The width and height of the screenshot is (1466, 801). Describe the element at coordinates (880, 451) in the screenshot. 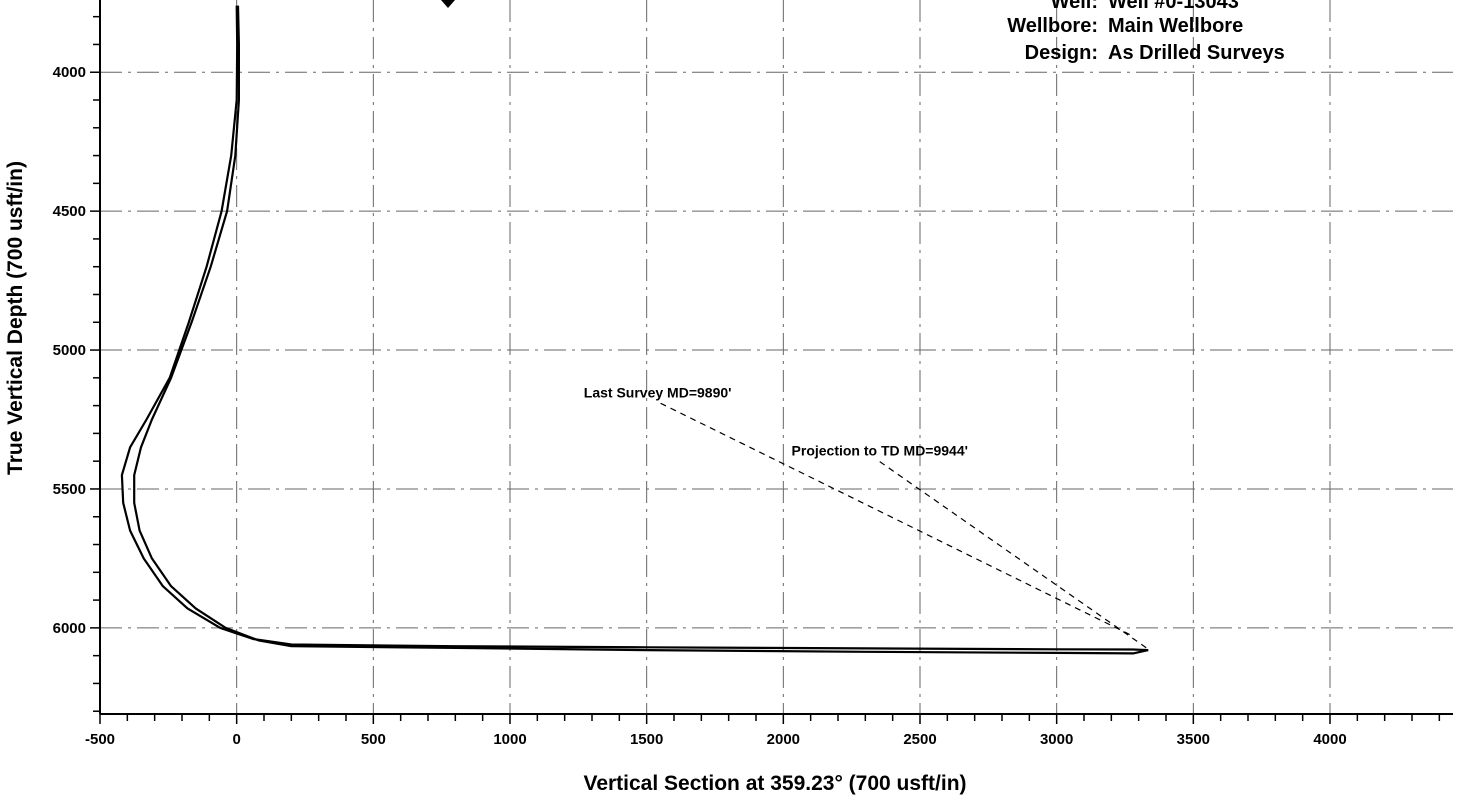

I see `annotation-label-2: Projection to TD MD=9944'` at that location.